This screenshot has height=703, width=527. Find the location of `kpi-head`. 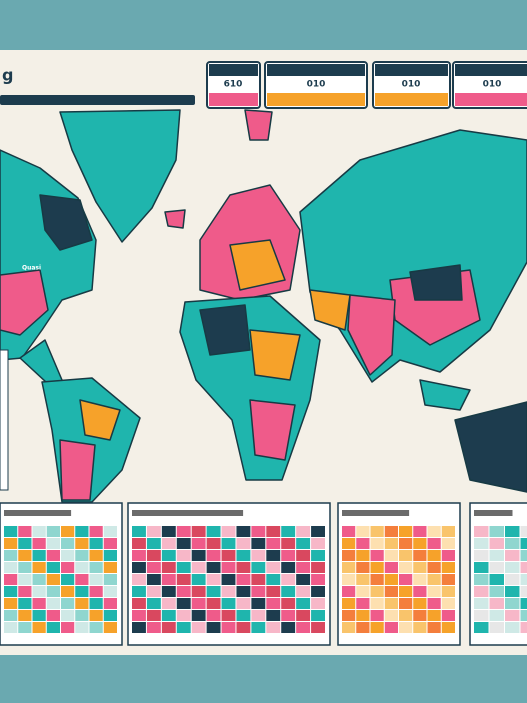

kpi-head is located at coordinates (491, 70).